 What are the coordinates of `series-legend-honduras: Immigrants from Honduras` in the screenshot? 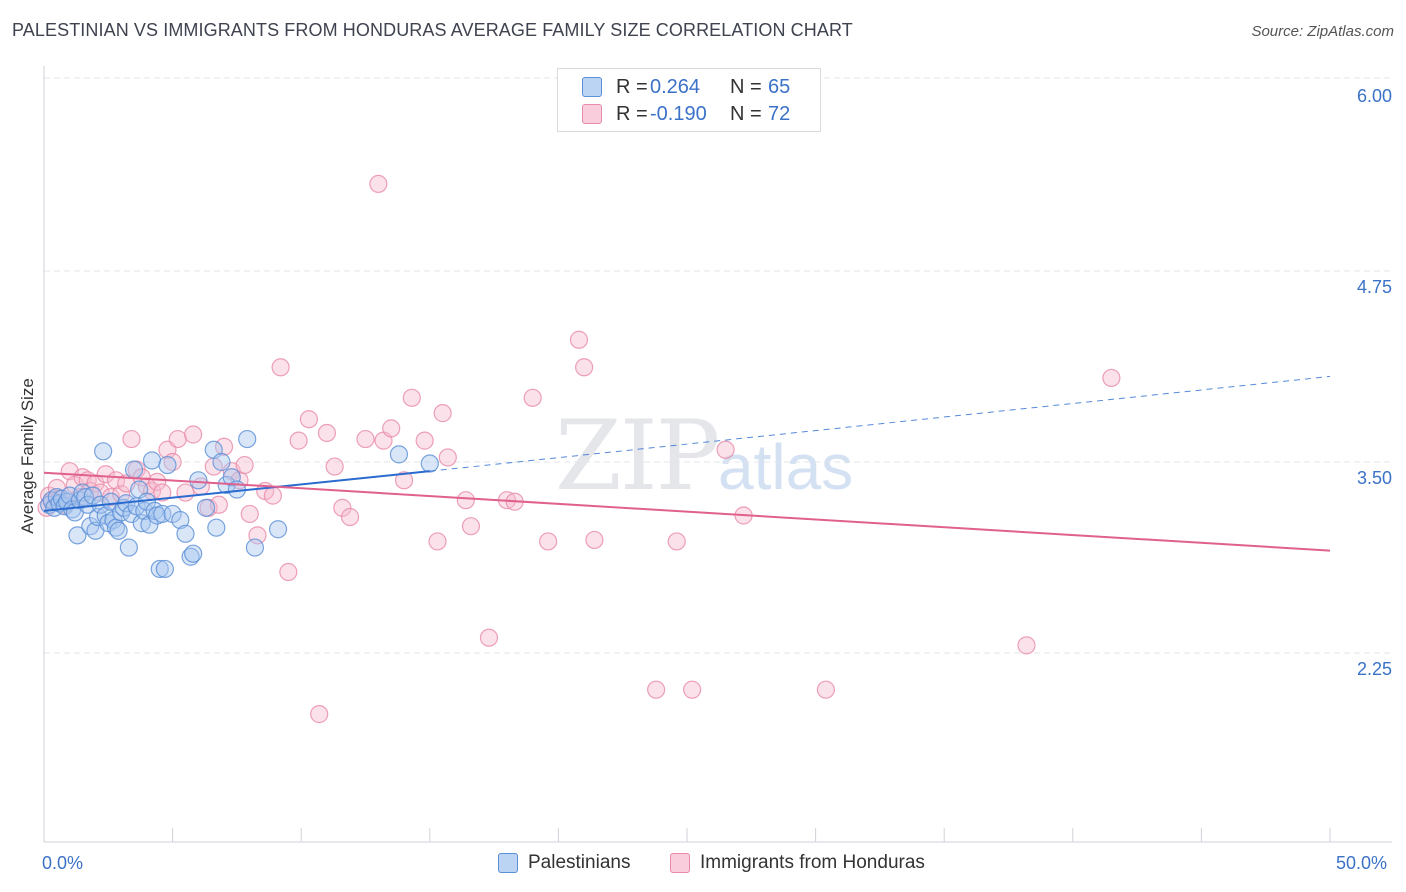 It's located at (797, 863).